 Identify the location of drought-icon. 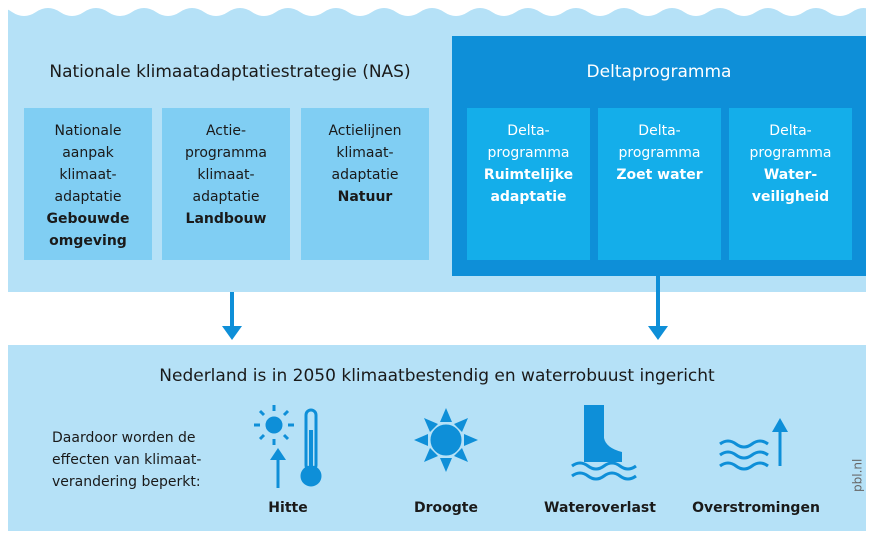
(446, 440).